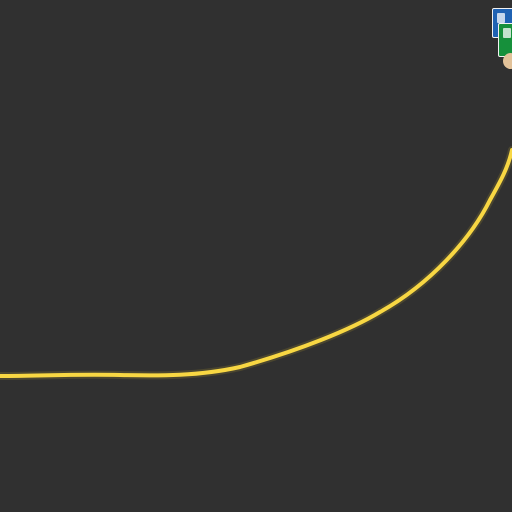  What do you see at coordinates (507, 61) in the screenshot?
I see `tan-round-marker` at bounding box center [507, 61].